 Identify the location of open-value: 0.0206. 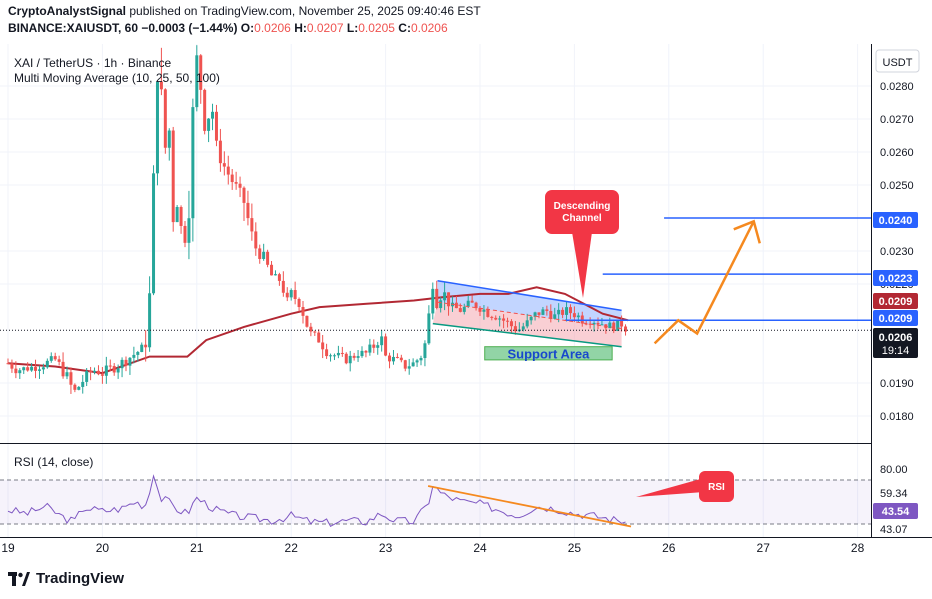
(272, 28).